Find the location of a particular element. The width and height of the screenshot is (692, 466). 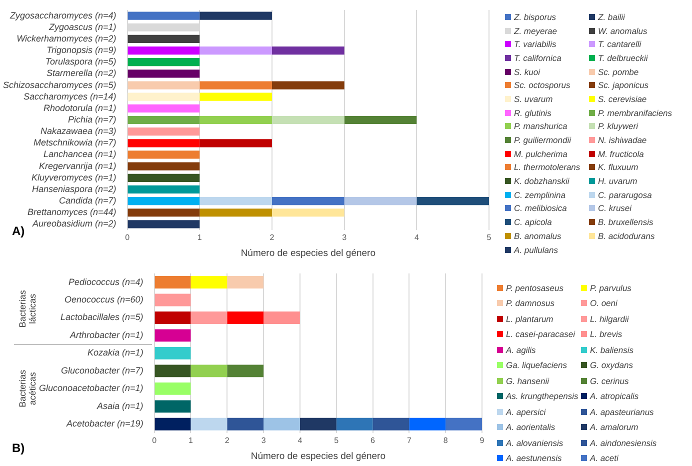

legend-label: M. fructicola is located at coordinates (621, 153).